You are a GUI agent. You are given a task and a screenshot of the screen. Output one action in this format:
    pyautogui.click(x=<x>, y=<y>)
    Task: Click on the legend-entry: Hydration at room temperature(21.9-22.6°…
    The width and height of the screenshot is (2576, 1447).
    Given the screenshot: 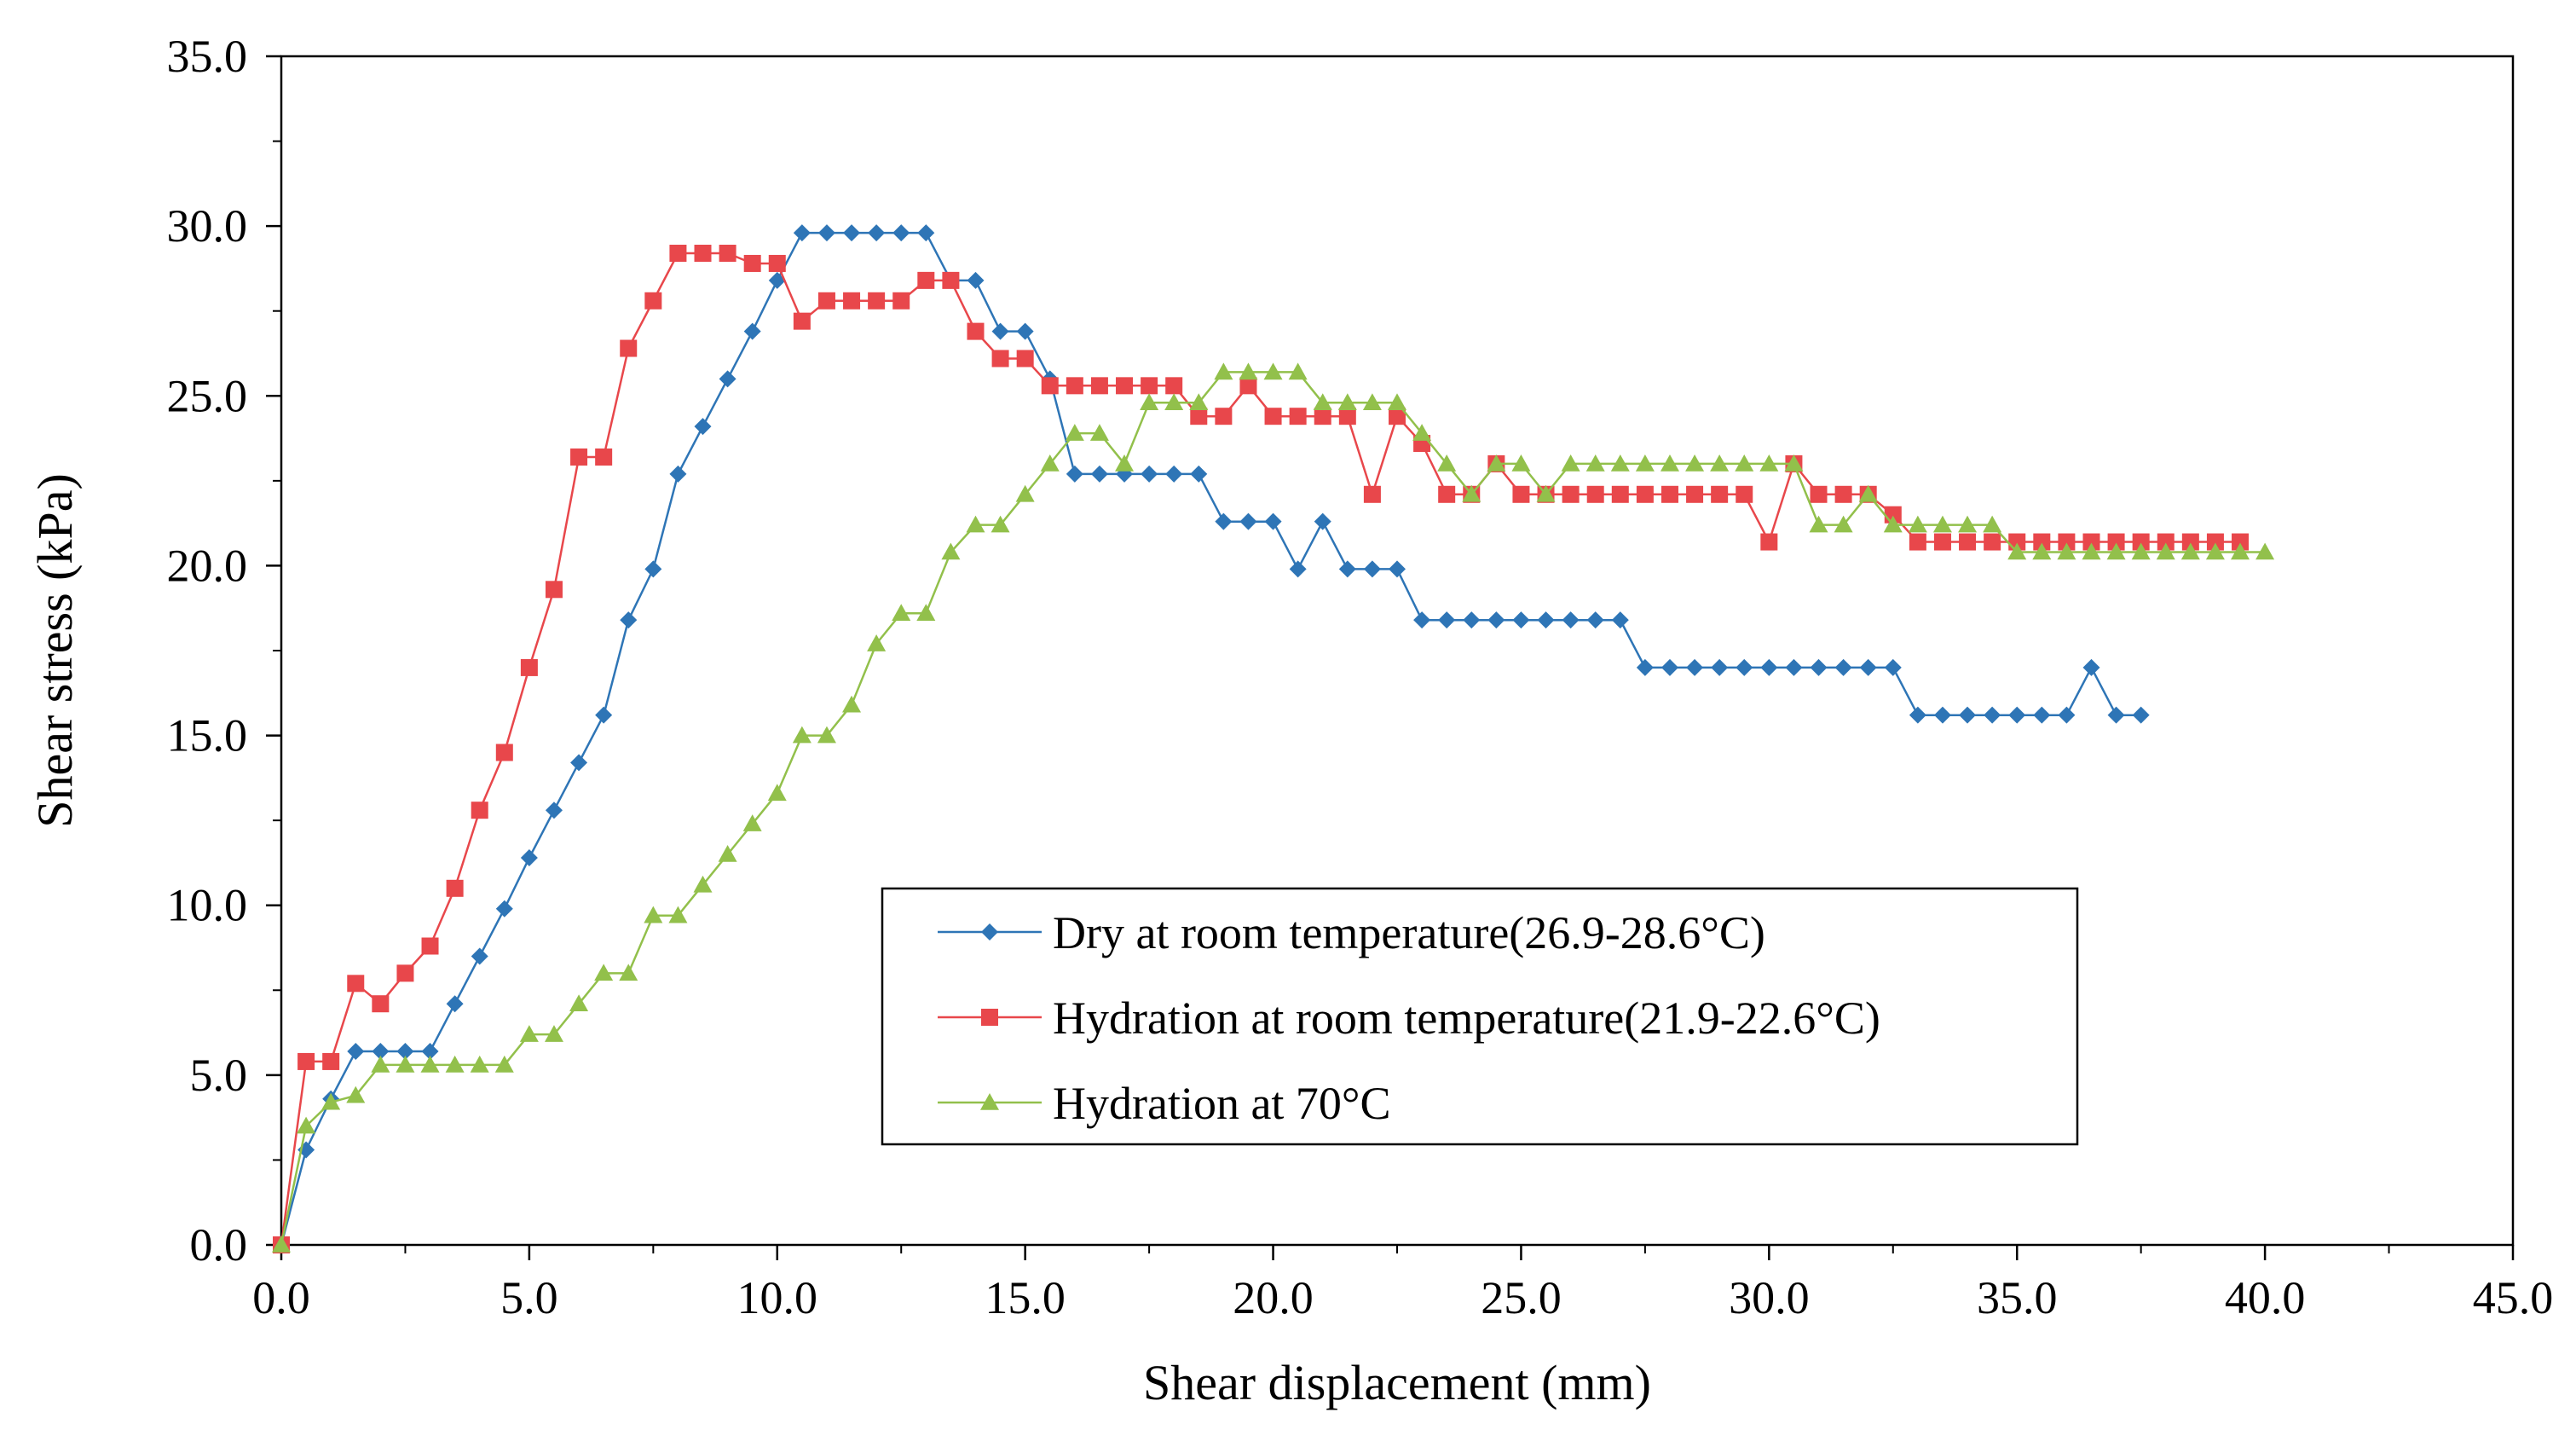 What is the action you would take?
    pyautogui.click(x=1409, y=1018)
    